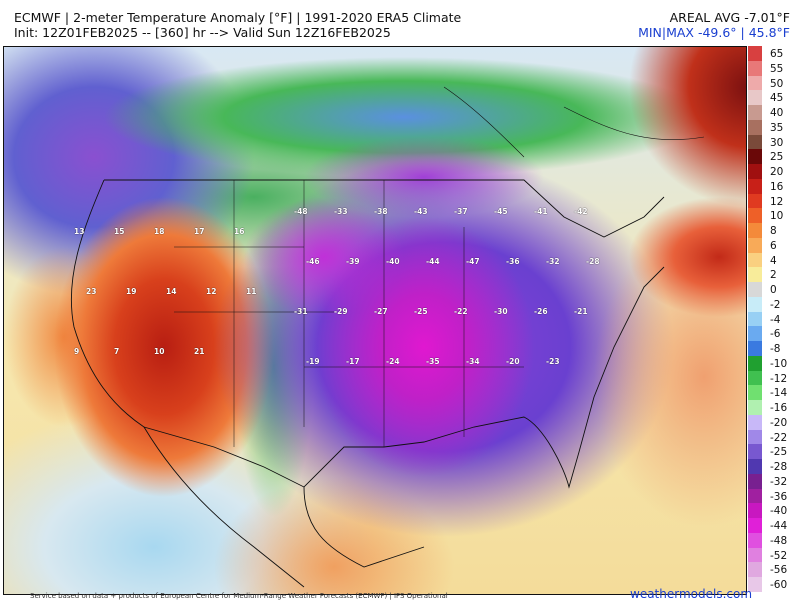 This screenshot has height=601, width=800. I want to click on station-value: -33, so click(341, 211).